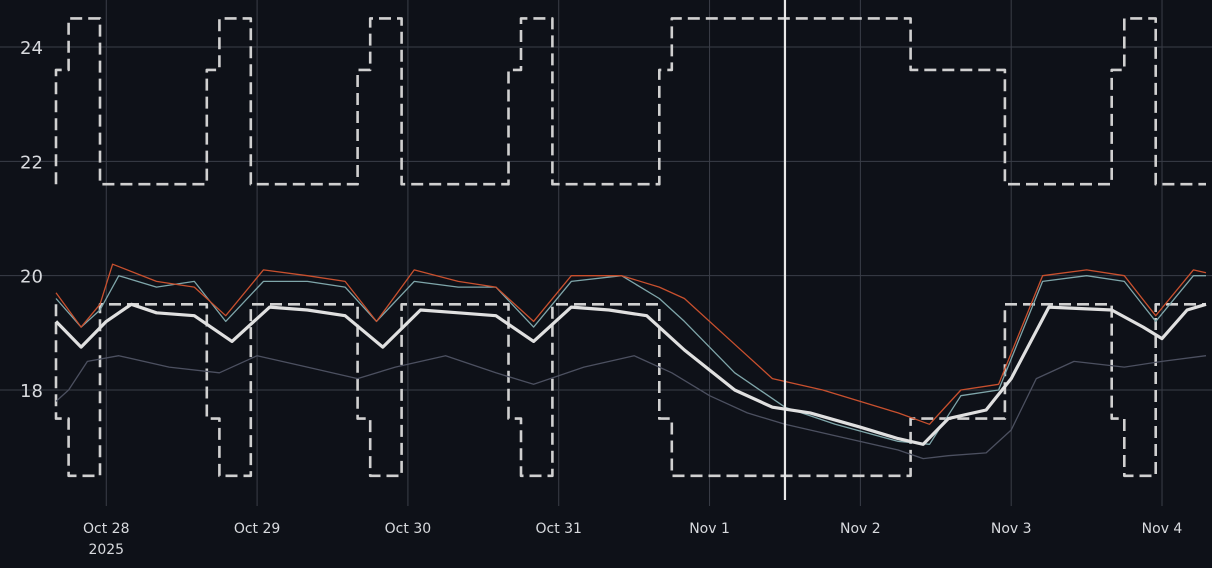 The width and height of the screenshot is (1212, 568). Describe the element at coordinates (257, 529) in the screenshot. I see `x-tick-label: Oct 29` at that location.